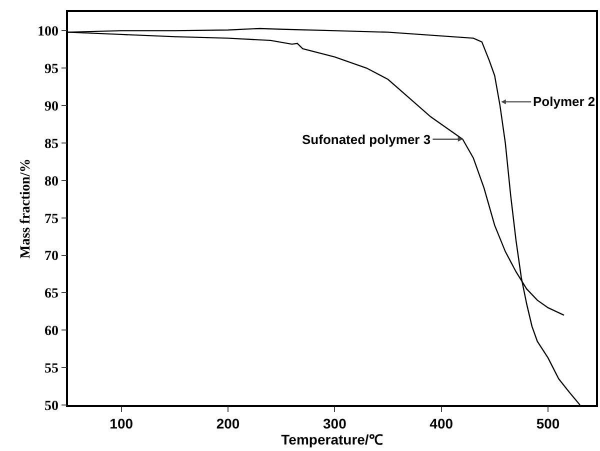 This screenshot has width=600, height=451. Describe the element at coordinates (51, 294) in the screenshot. I see `y-tick-label: 65` at that location.